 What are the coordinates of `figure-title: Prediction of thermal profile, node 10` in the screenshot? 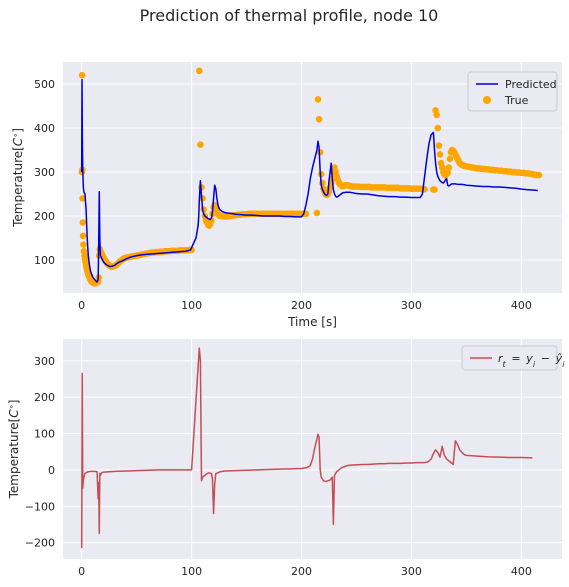 It's located at (289, 15).